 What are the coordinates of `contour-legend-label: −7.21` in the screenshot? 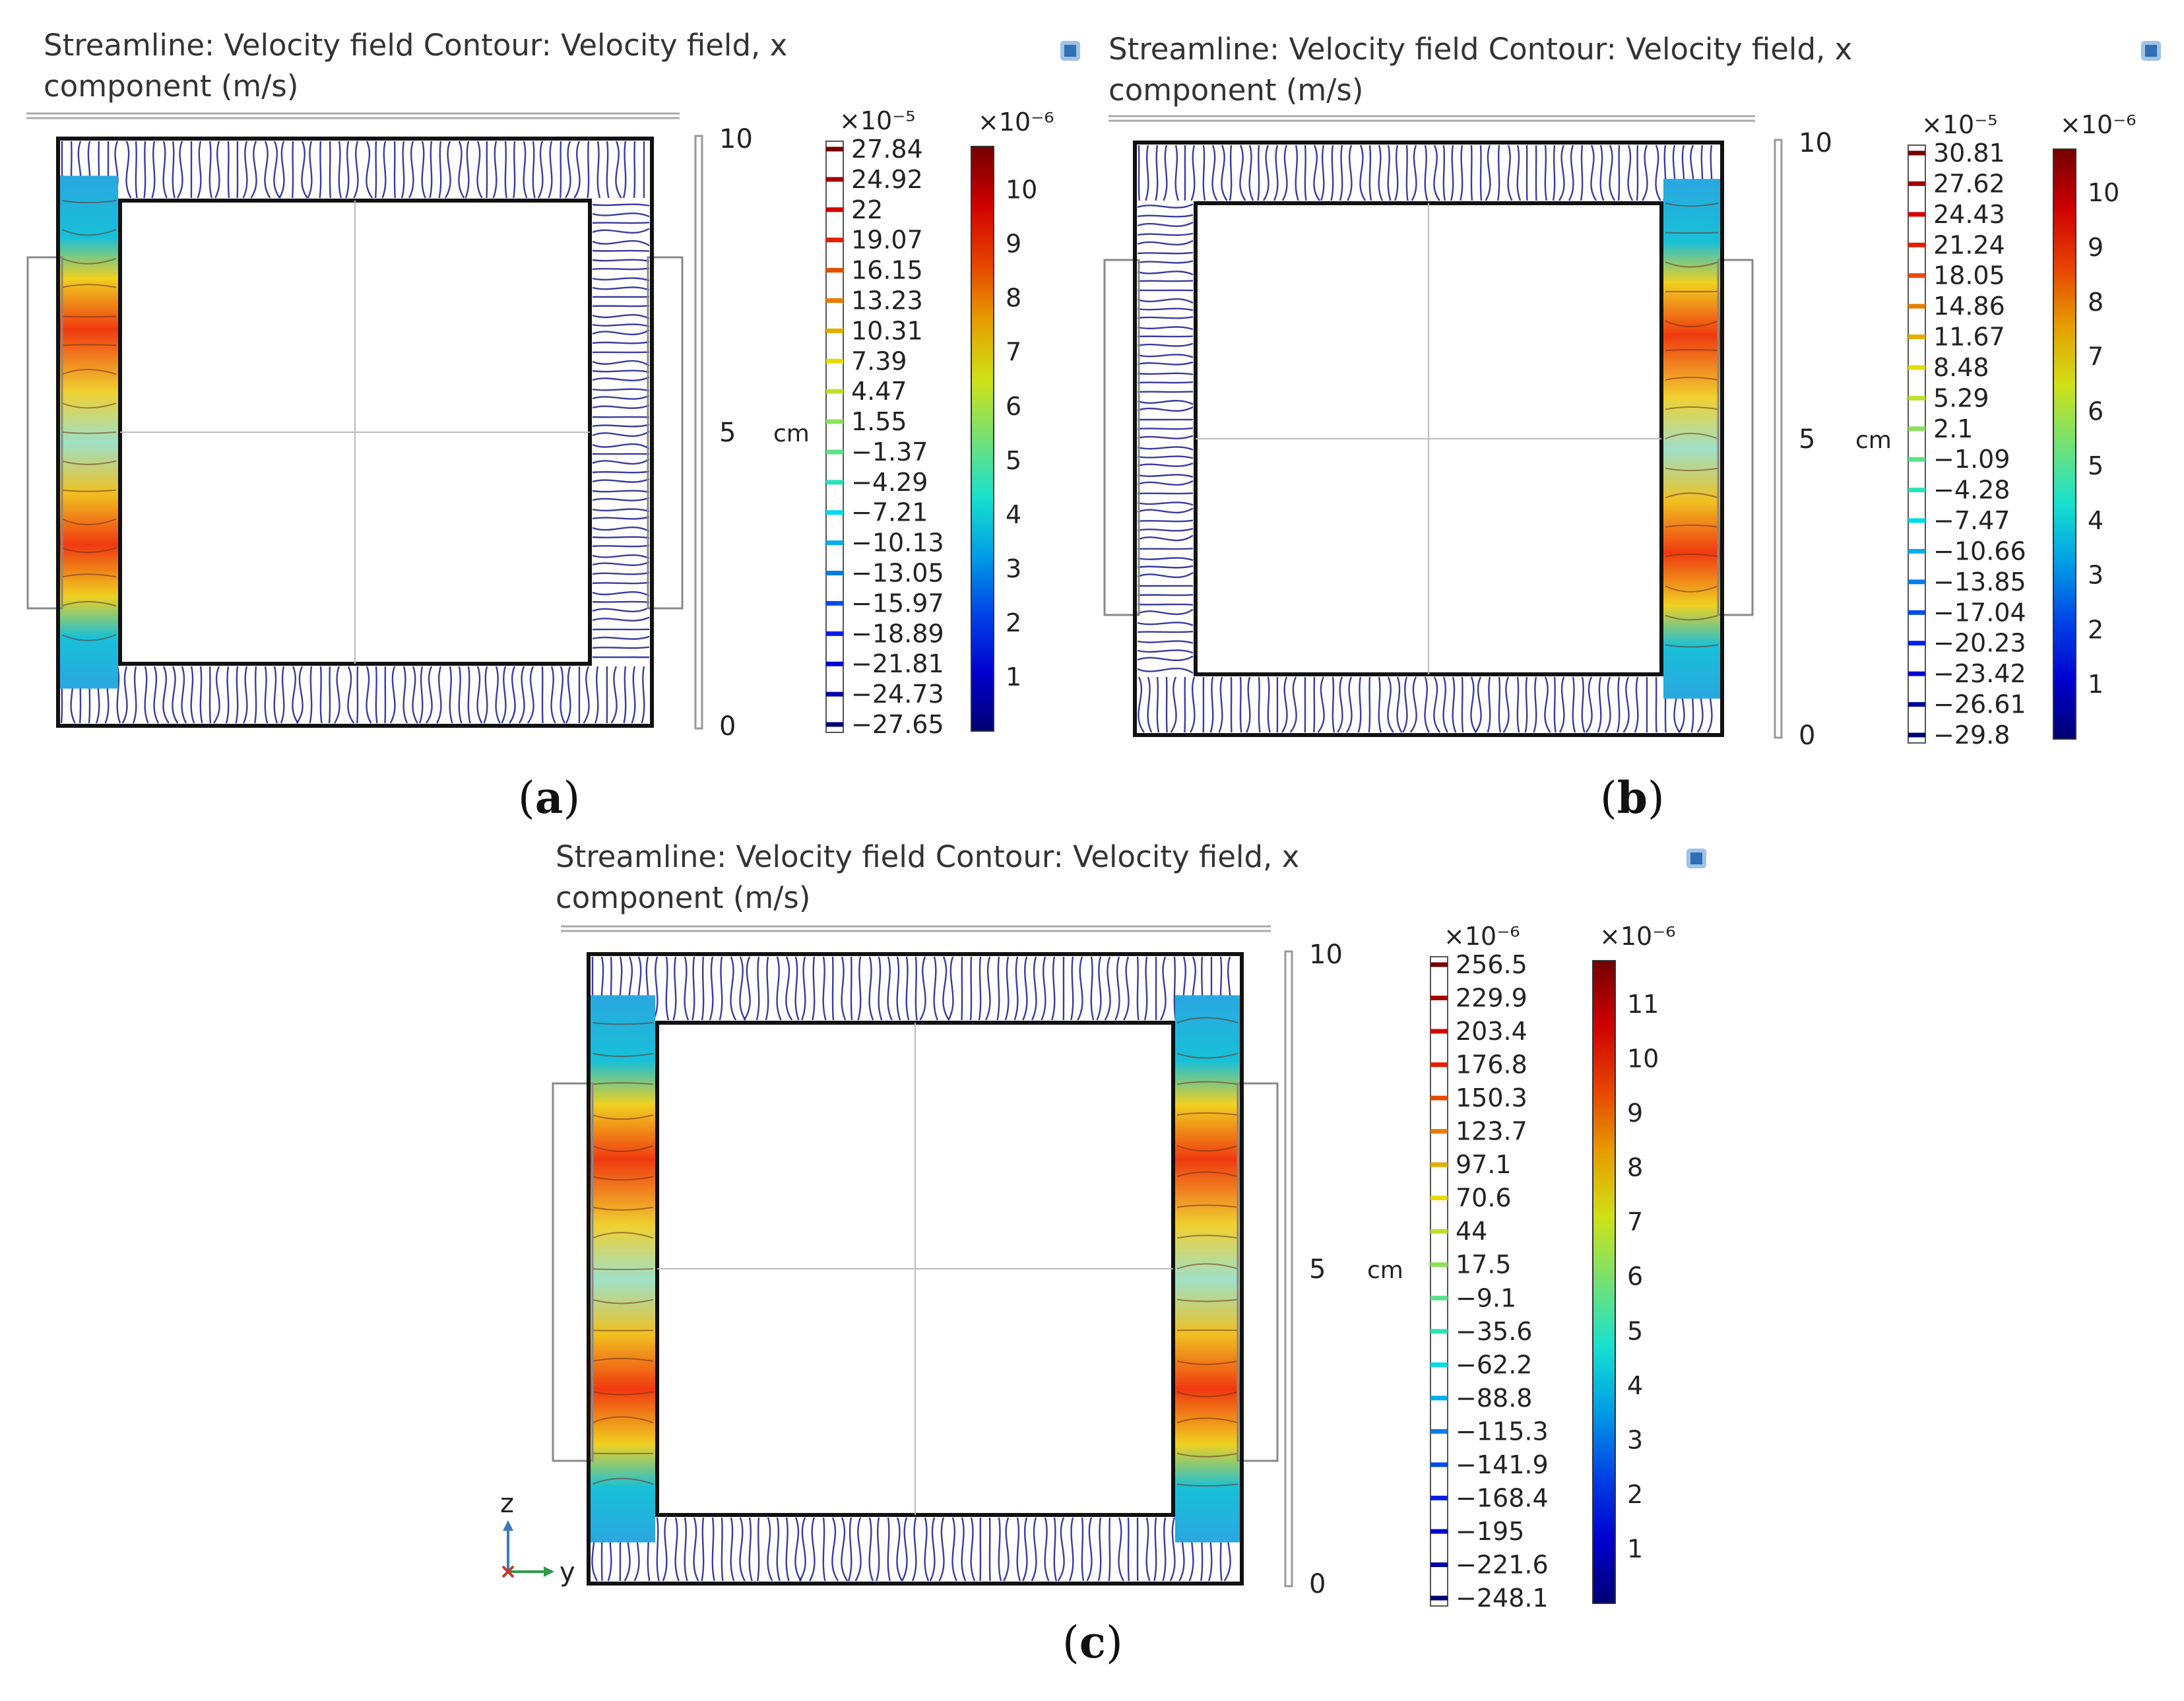 It's located at (889, 512).